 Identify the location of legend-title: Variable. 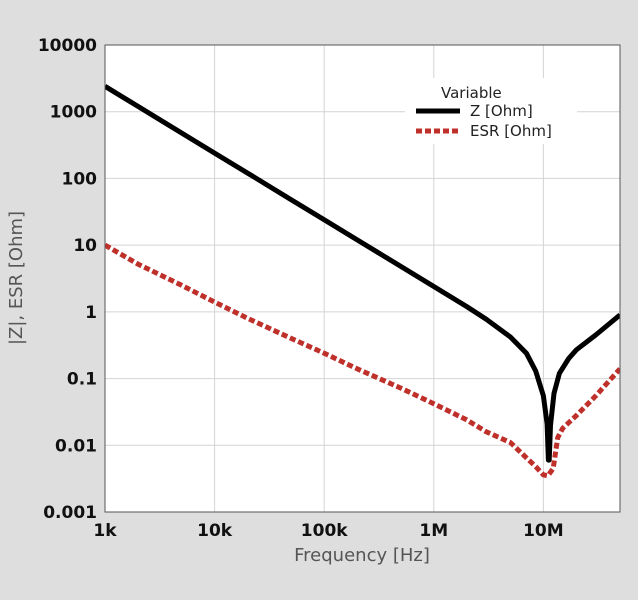
(471, 93).